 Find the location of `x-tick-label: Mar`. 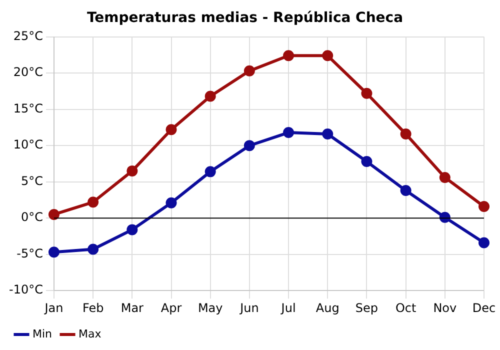

x-tick-label: Mar is located at coordinates (132, 307).